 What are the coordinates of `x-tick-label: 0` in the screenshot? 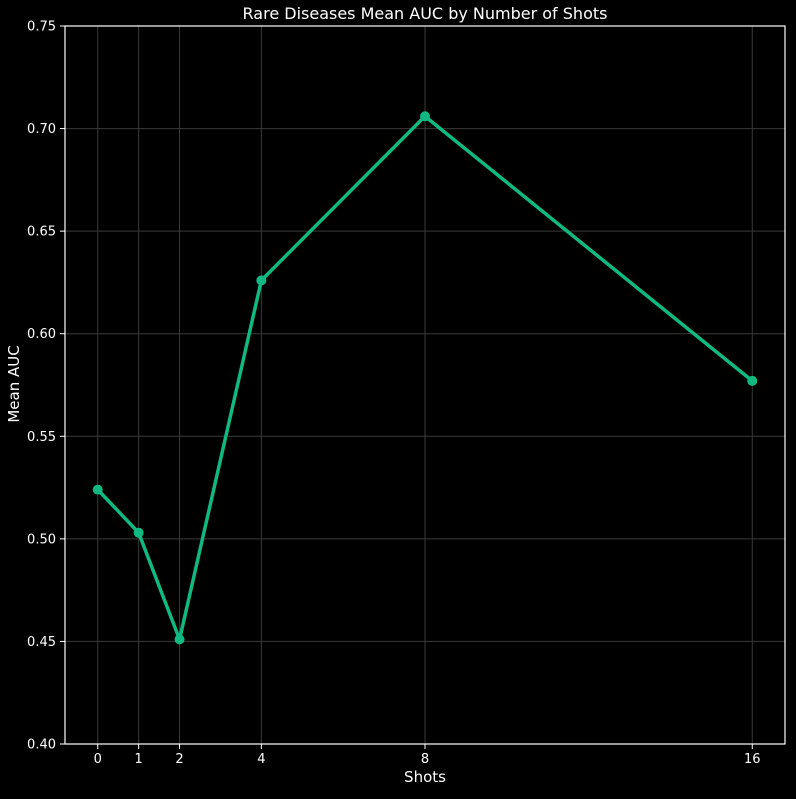 It's located at (98, 759).